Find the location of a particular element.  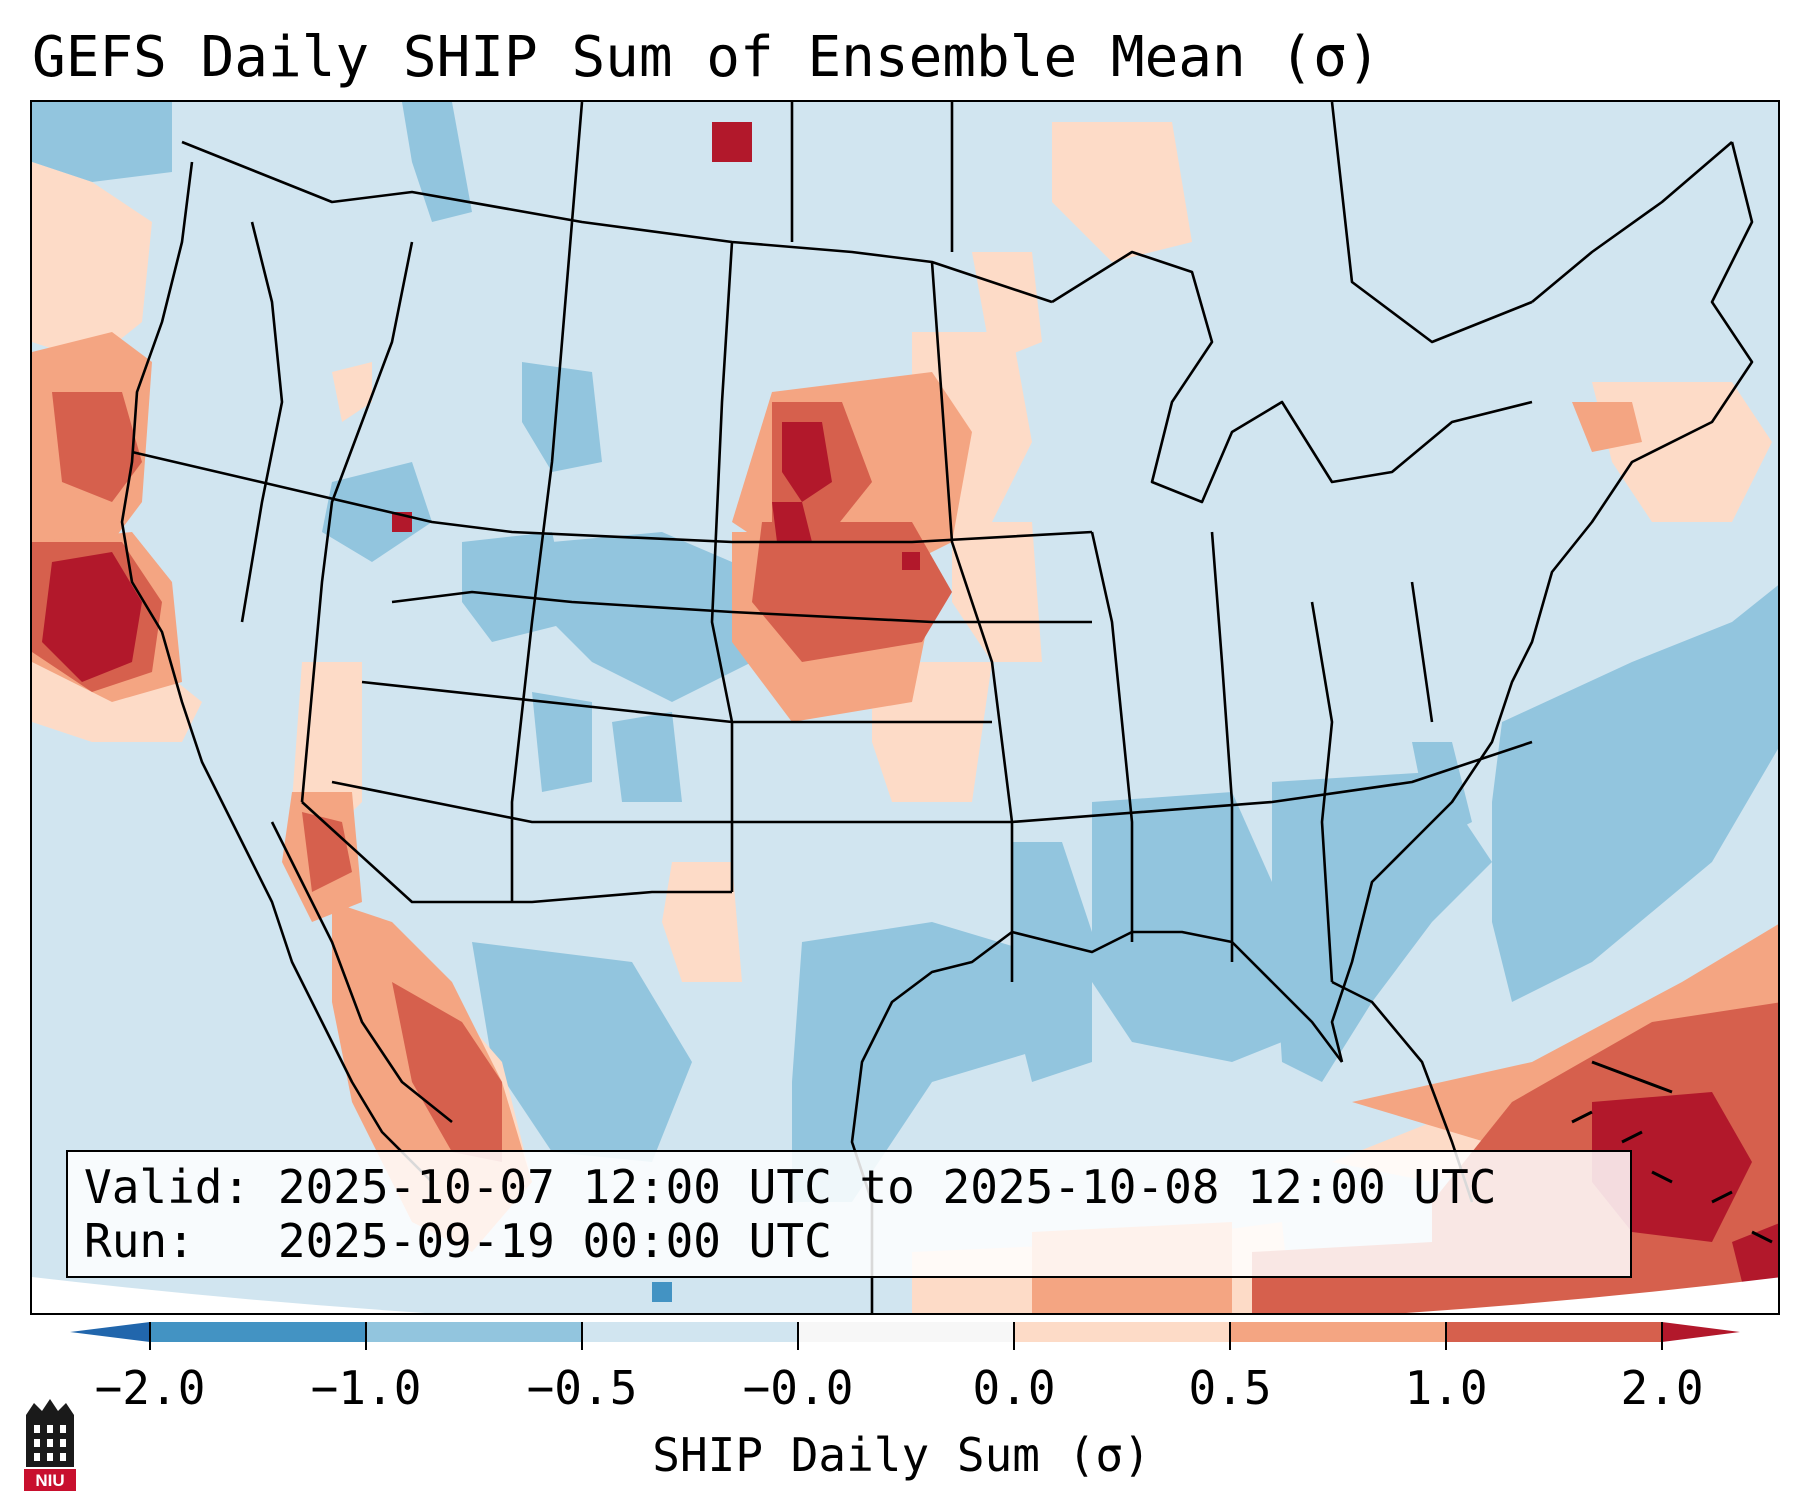

niu-logo-band is located at coordinates (50, 1480).